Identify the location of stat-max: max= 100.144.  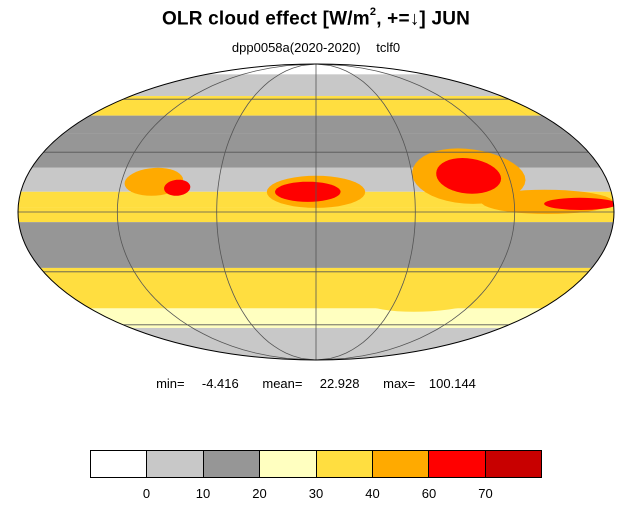
(429, 383).